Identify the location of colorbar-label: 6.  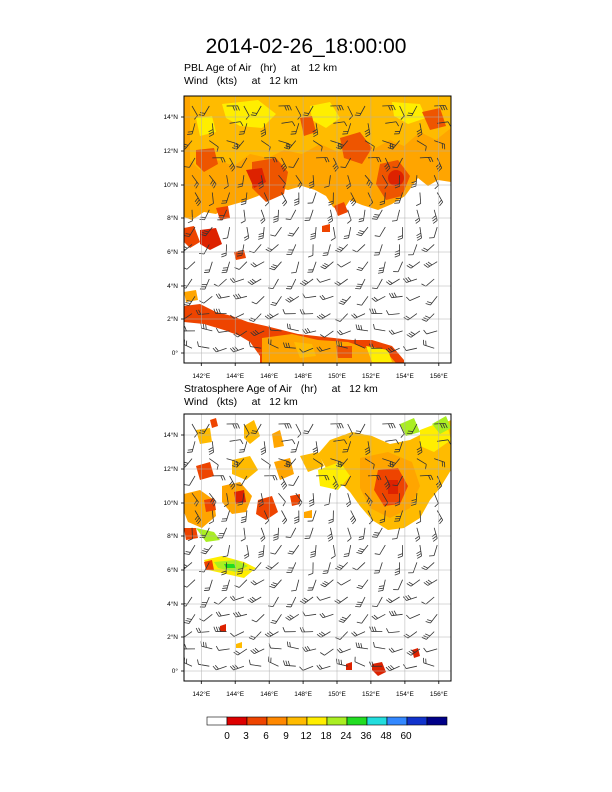
(266, 736).